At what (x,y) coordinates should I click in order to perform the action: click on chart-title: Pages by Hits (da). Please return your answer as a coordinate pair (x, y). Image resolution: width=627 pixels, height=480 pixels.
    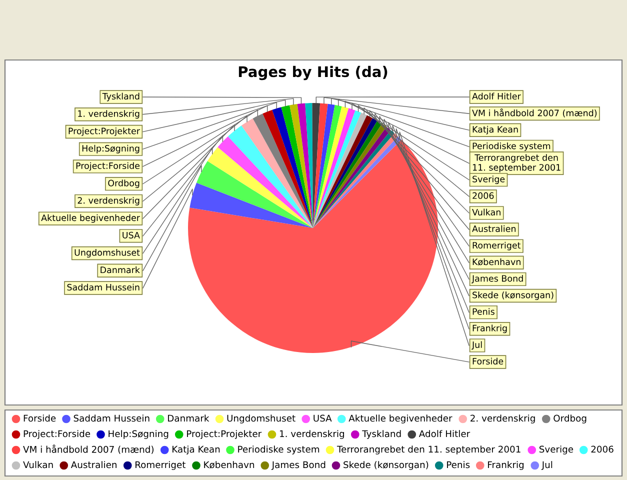
    Looking at the image, I should click on (313, 73).